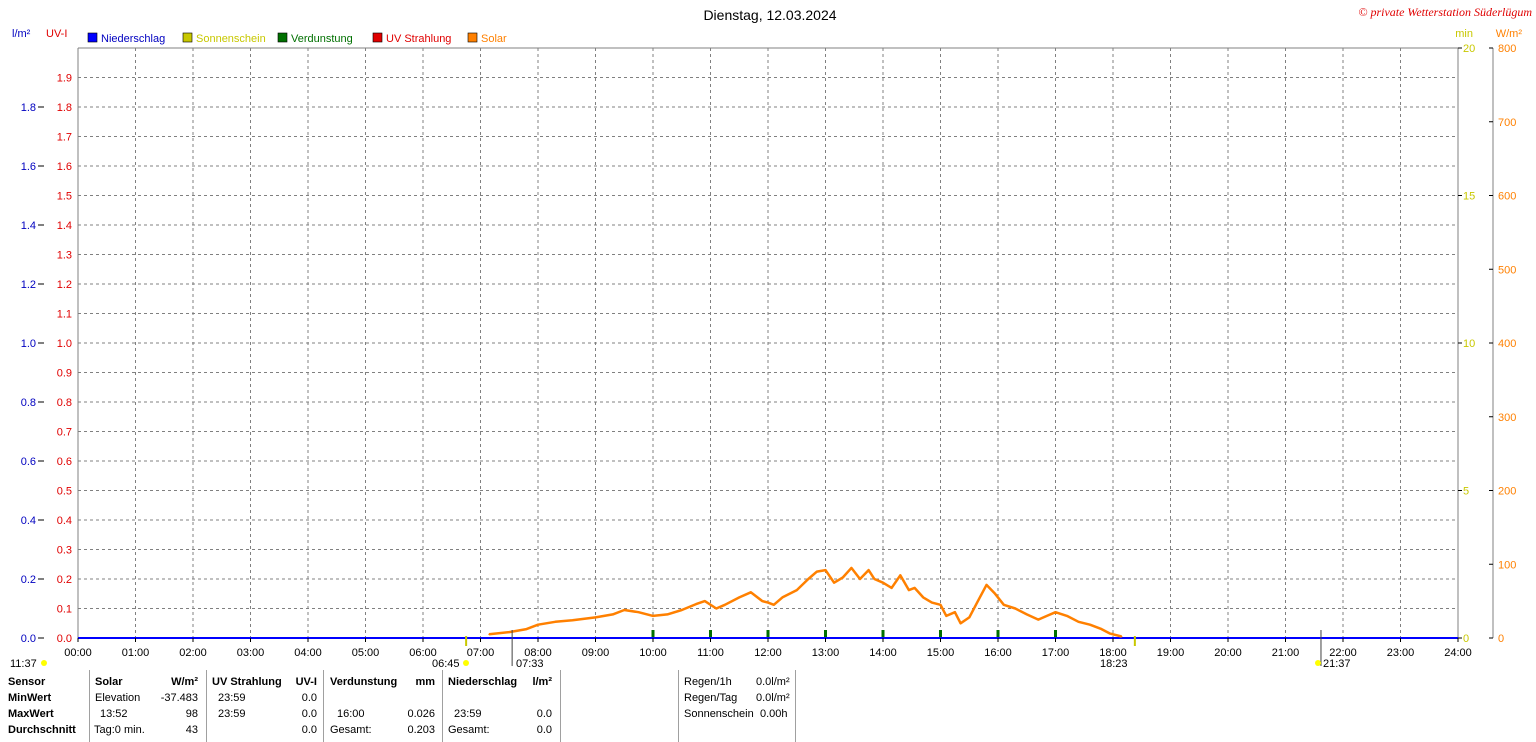 Image resolution: width=1536 pixels, height=742 pixels. What do you see at coordinates (998, 653) in the screenshot?
I see `x-tick-label-16: 16:00` at bounding box center [998, 653].